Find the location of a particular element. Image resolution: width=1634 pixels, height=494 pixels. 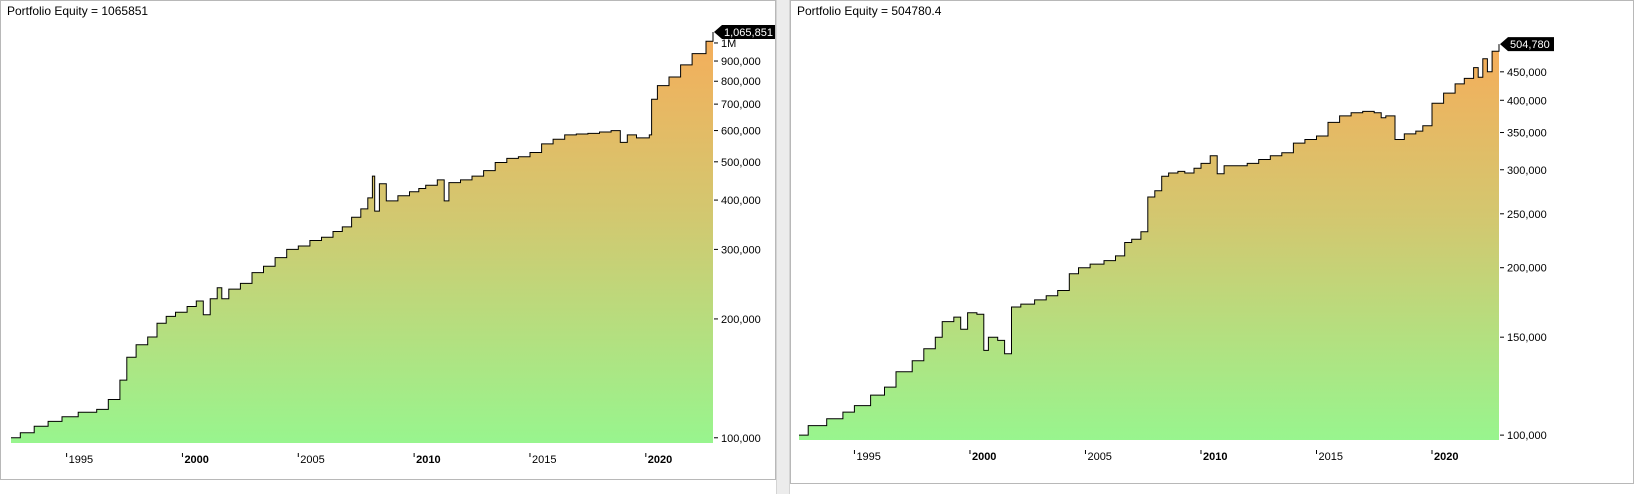

y-axis-tick-label: 600,000 is located at coordinates (741, 132).